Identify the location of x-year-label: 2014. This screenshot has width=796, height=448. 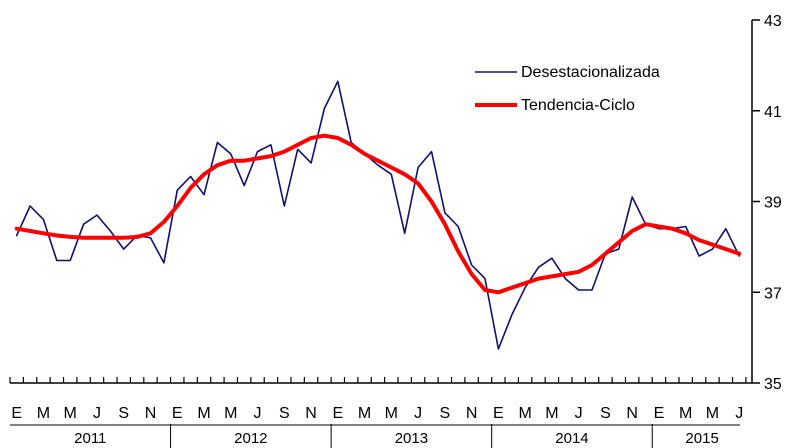
(571, 438).